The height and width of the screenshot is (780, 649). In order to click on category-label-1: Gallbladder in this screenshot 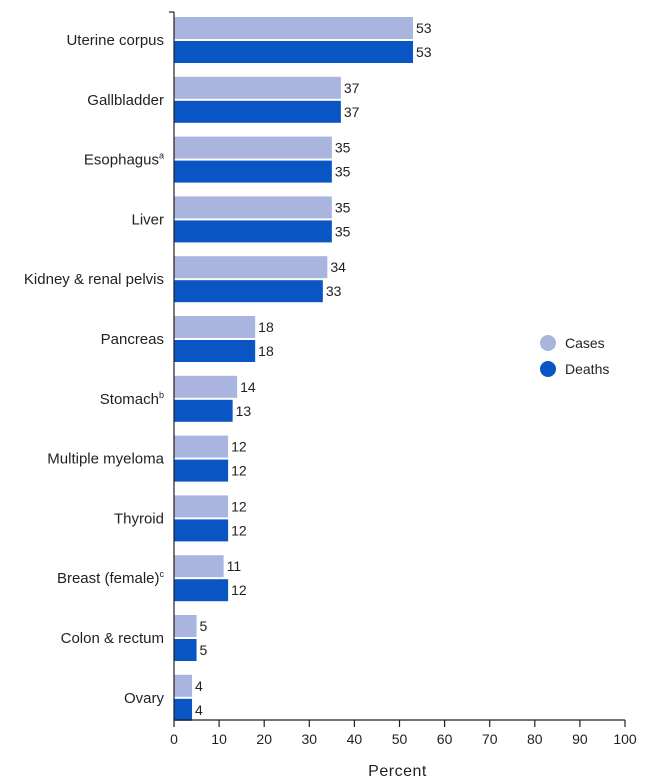, I will do `click(125, 100)`.